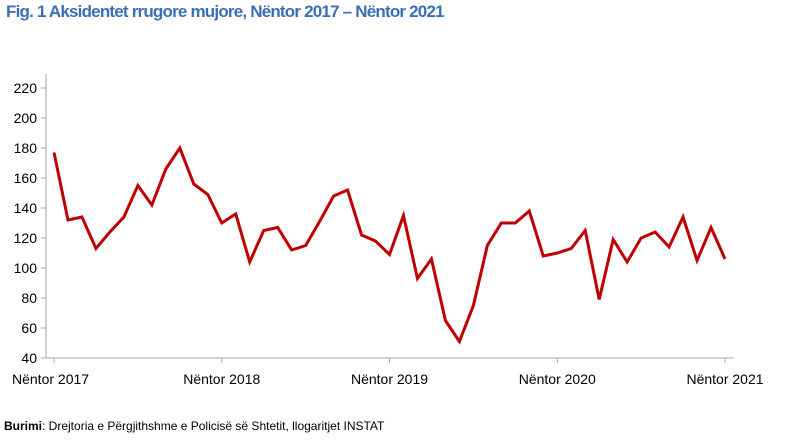 The height and width of the screenshot is (444, 805). What do you see at coordinates (389, 379) in the screenshot?
I see `x-tick-label: Nëntor 2019` at bounding box center [389, 379].